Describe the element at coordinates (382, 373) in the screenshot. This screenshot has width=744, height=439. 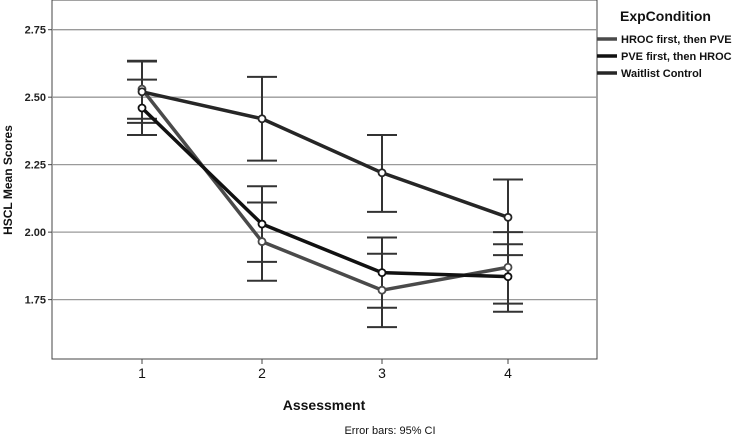
I see `x-tick-label: 3` at that location.